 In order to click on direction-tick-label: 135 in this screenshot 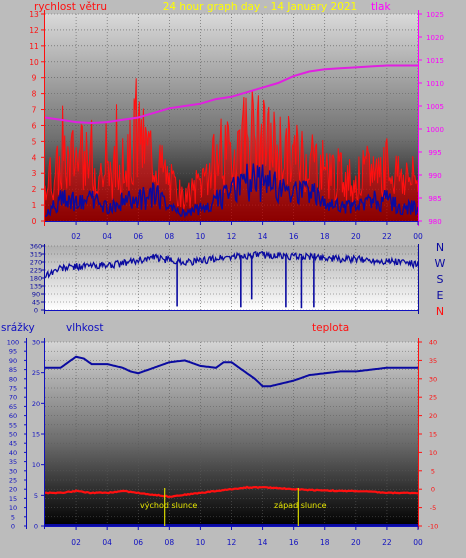, I will do `click(36, 287)`.